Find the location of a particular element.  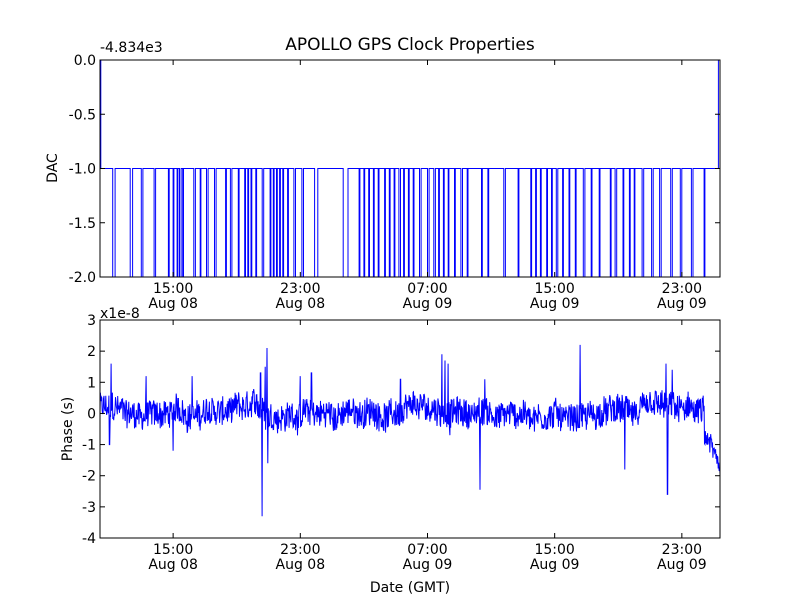

phase-xtick-time-label: 07:00 is located at coordinates (427, 550).